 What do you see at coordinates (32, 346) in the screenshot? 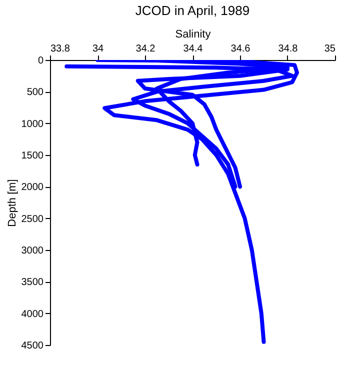
I see `y-tick-label: 4500` at bounding box center [32, 346].